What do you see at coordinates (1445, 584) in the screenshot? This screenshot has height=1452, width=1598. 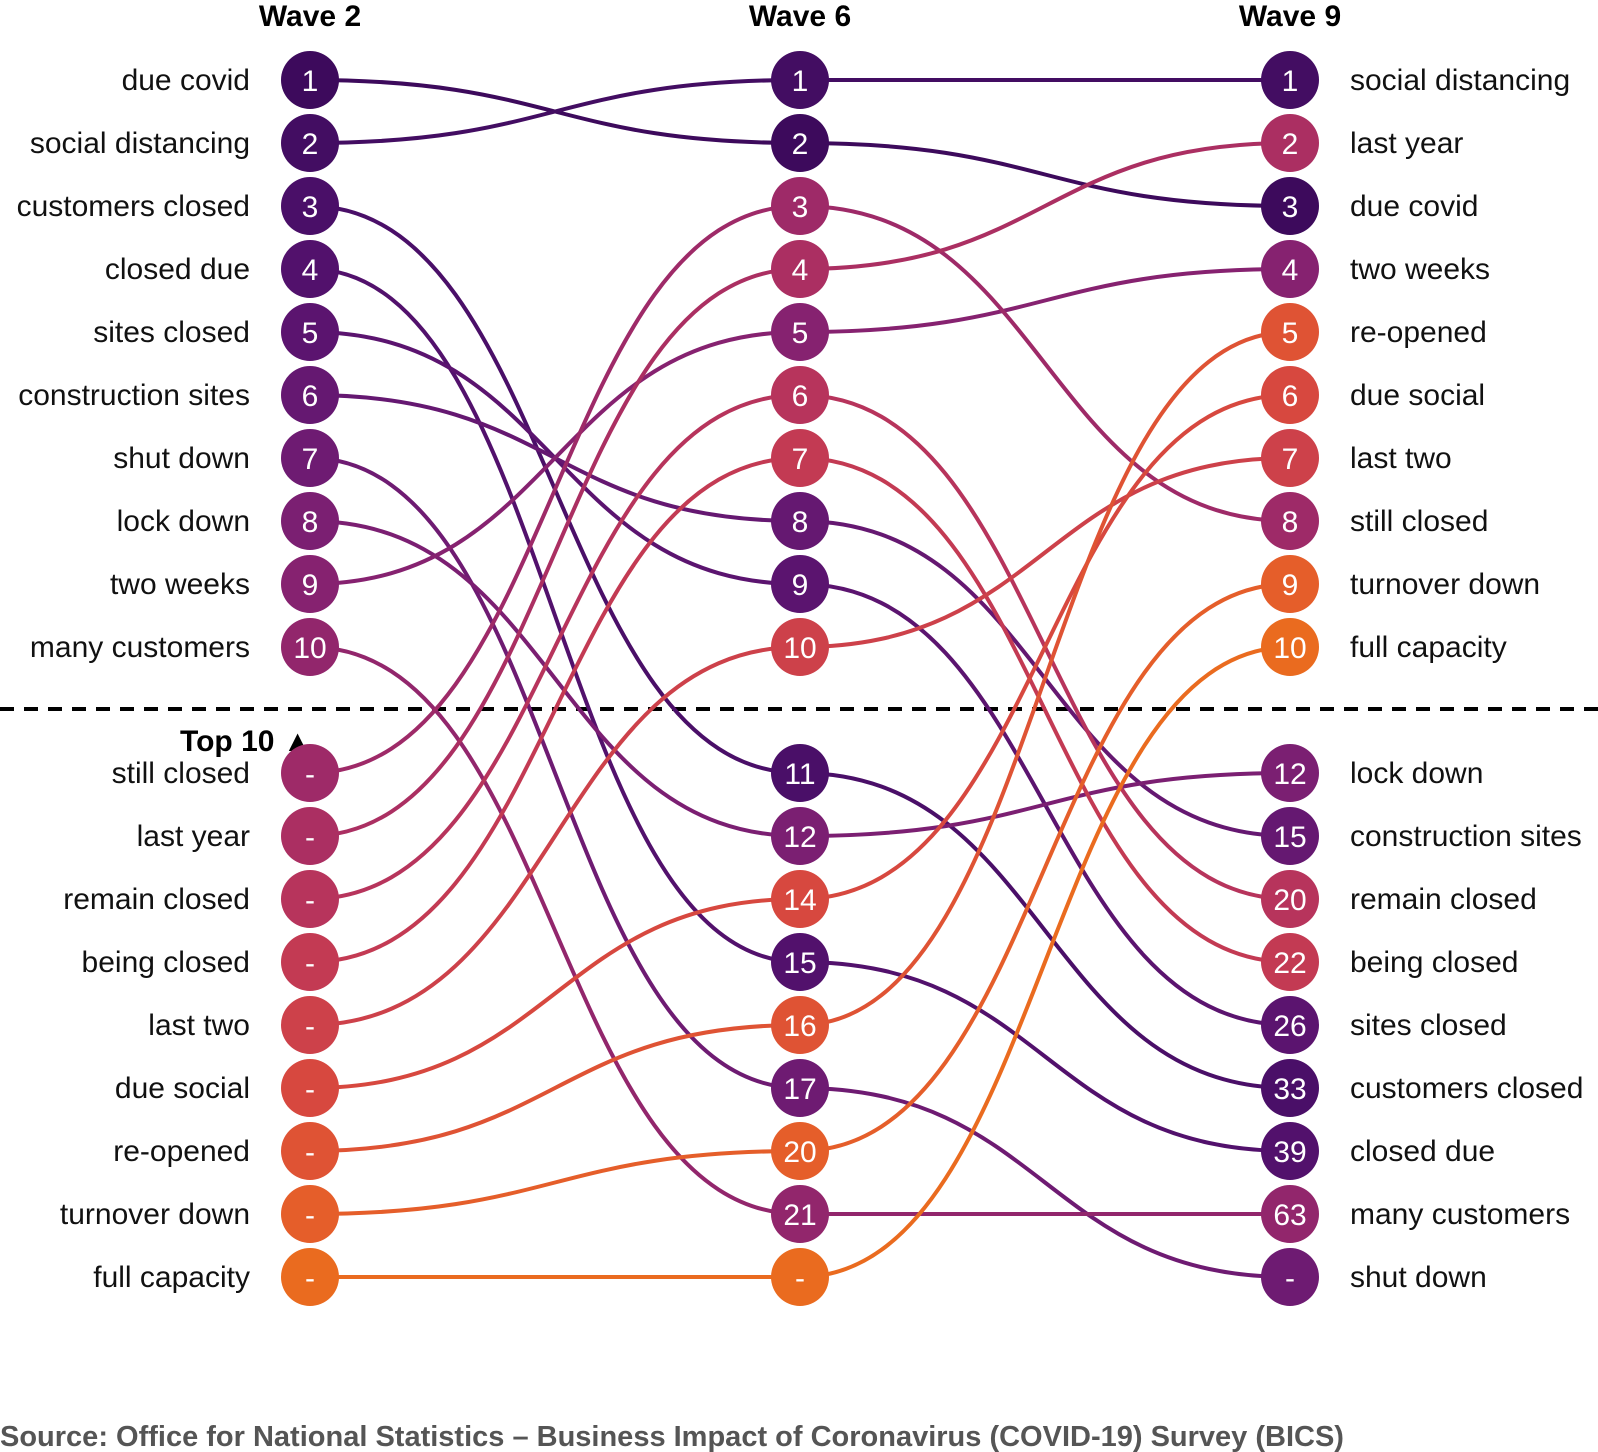 I see `term-label-wave-9-turnover-down: turnover down` at bounding box center [1445, 584].